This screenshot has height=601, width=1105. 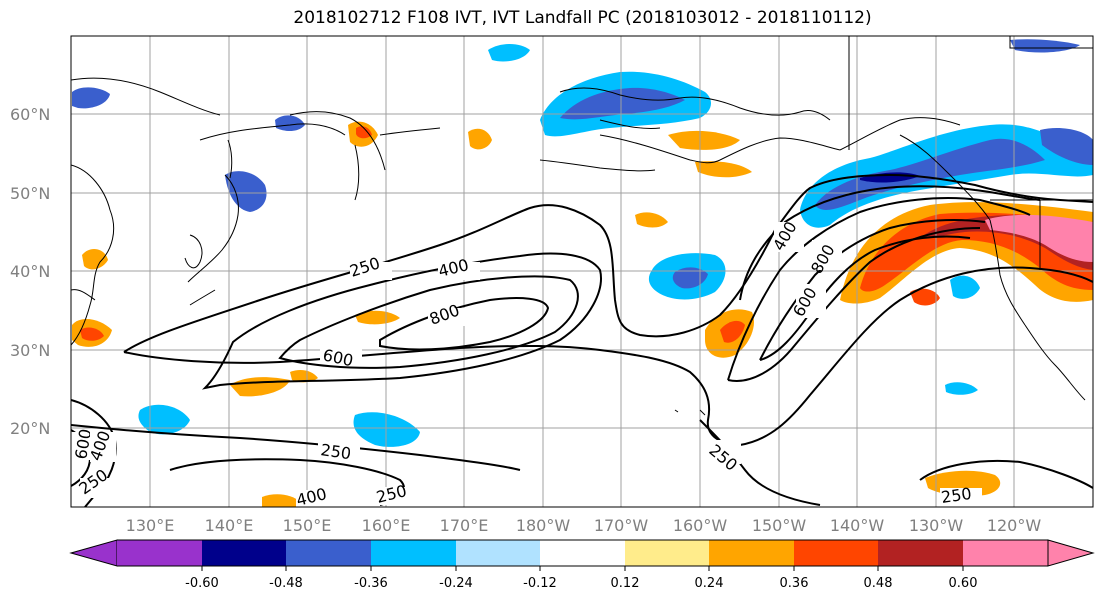 What do you see at coordinates (371, 583) in the screenshot?
I see `colorbar-tick-label: -0.36` at bounding box center [371, 583].